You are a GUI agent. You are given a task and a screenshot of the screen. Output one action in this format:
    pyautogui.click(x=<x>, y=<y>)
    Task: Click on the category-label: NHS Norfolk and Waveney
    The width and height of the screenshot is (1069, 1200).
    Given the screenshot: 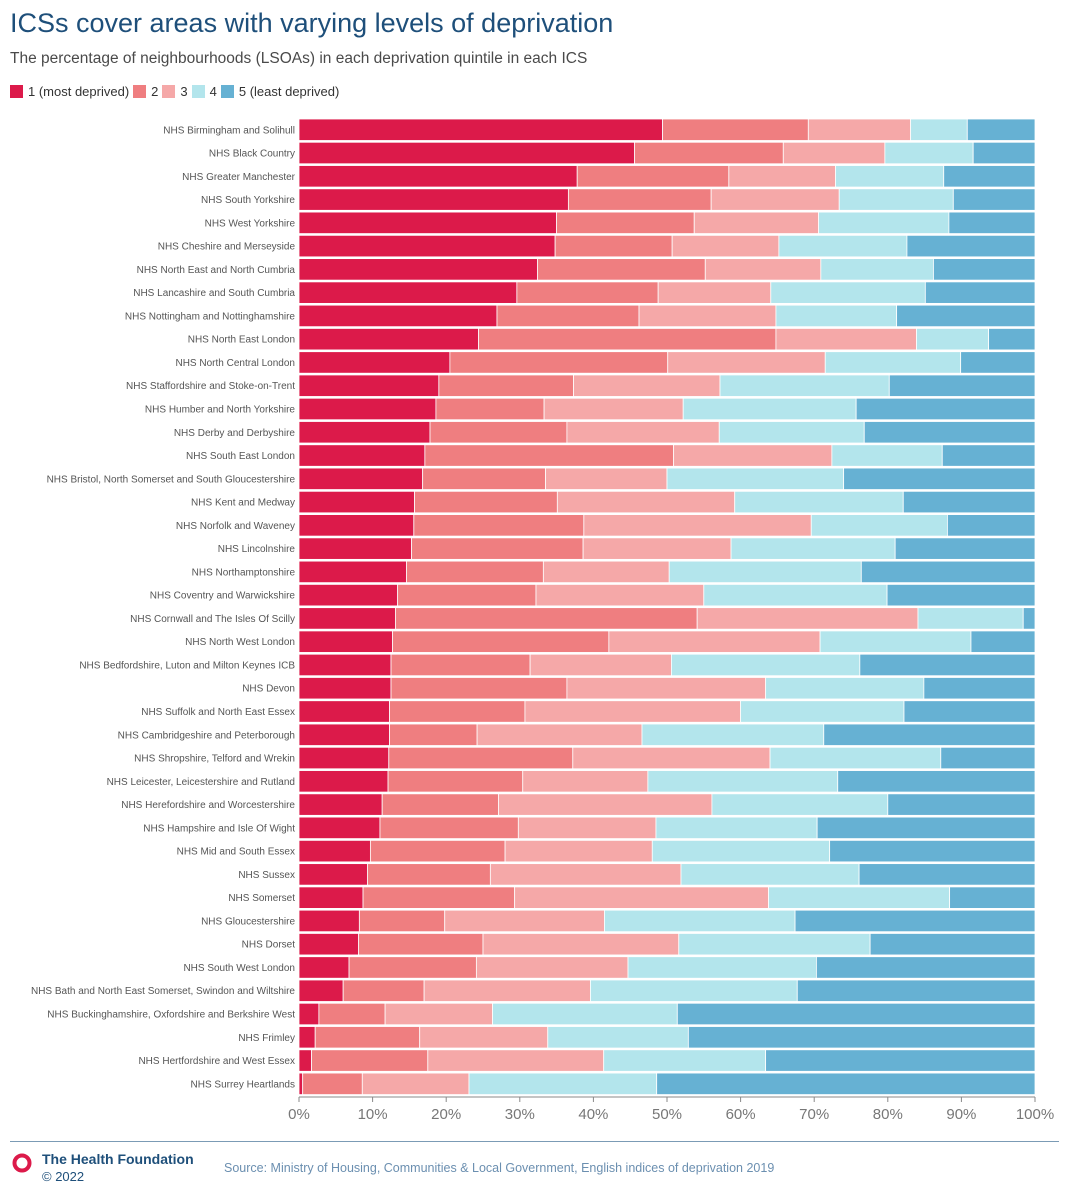 What is the action you would take?
    pyautogui.click(x=235, y=526)
    